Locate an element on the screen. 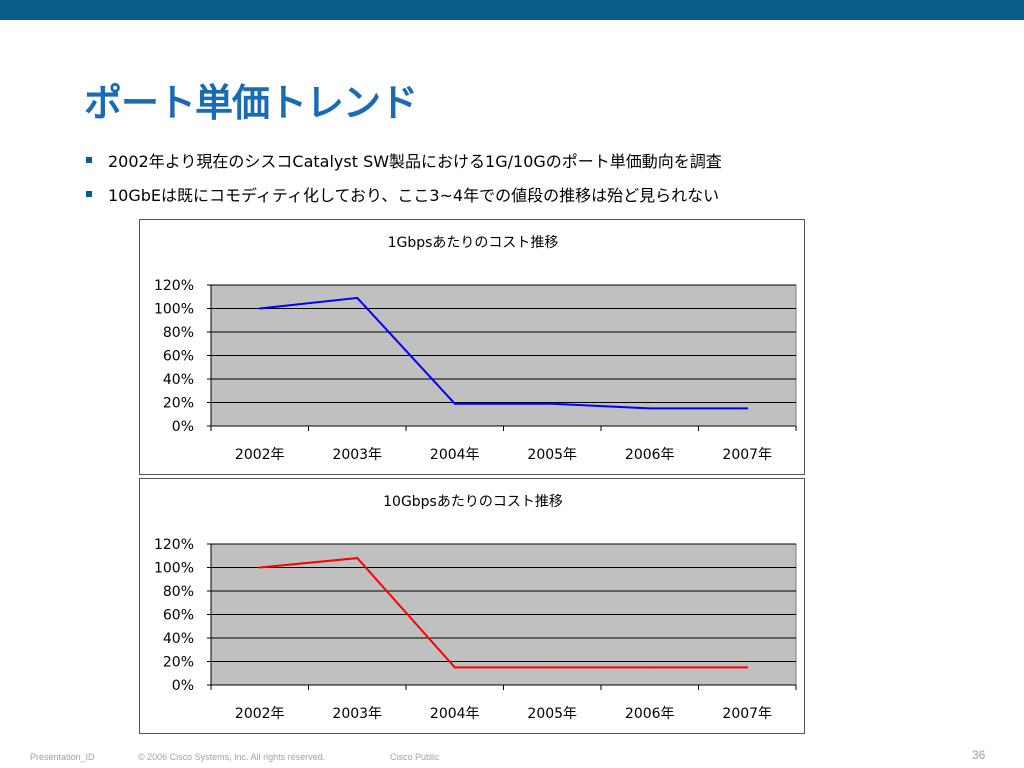 The image size is (1024, 768). chart-title: 10Gbpsあたりのコスト推移 is located at coordinates (473, 502).